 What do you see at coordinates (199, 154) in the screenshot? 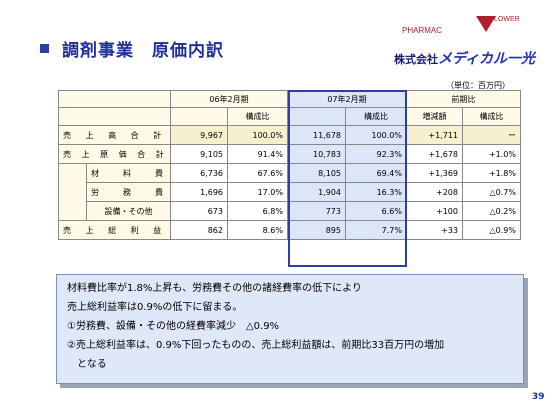
I see `cell-value: 9,105` at bounding box center [199, 154].